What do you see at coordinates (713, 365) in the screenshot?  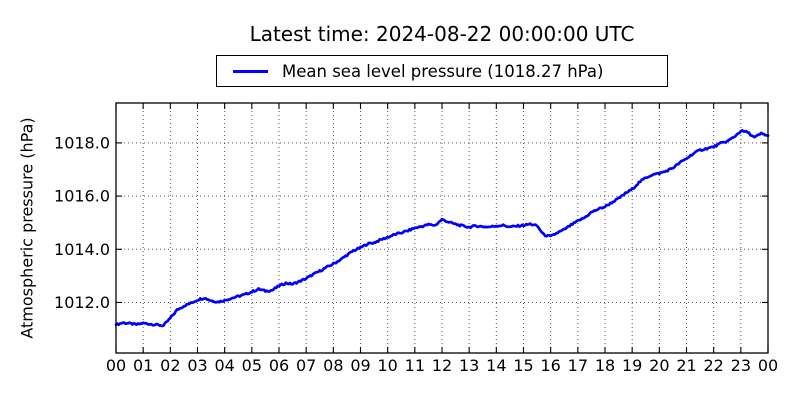 I see `x-tick-label: 22` at bounding box center [713, 365].